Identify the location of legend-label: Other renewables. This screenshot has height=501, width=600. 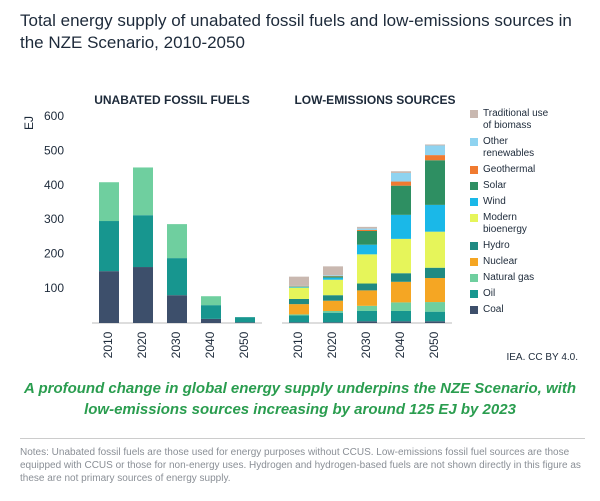
(509, 147).